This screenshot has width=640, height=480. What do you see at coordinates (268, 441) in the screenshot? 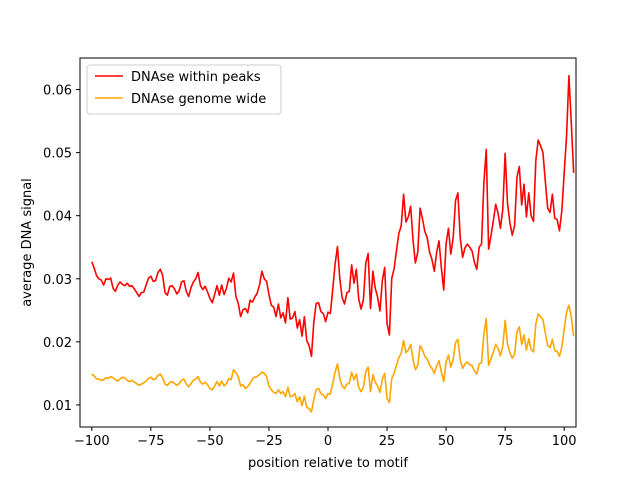
I see `x-tick-label: −25` at bounding box center [268, 441].